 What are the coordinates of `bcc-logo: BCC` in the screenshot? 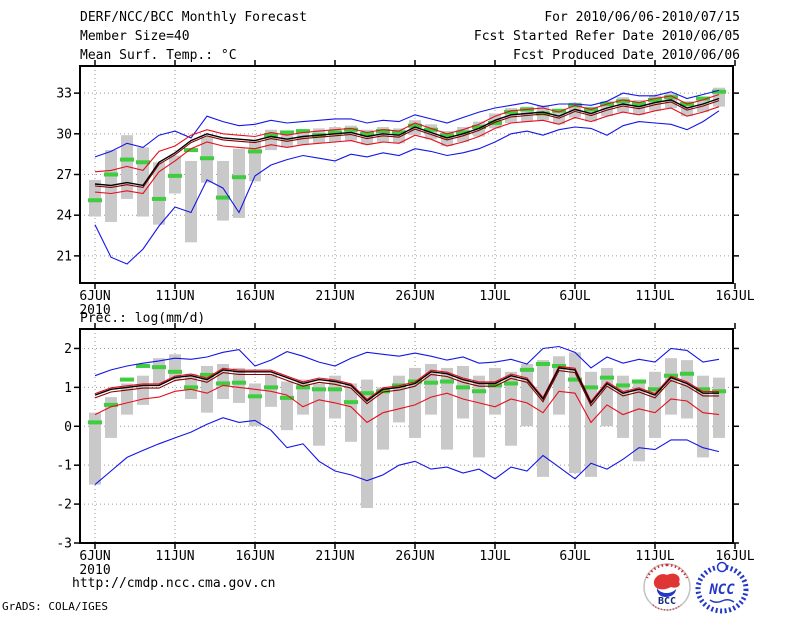 It's located at (667, 587).